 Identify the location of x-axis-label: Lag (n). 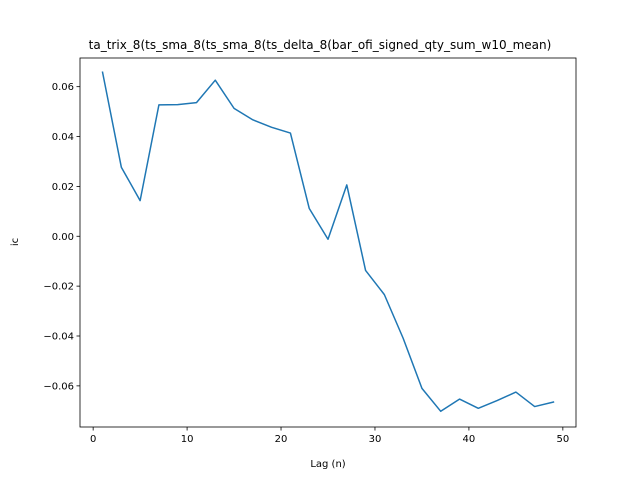
(327, 464).